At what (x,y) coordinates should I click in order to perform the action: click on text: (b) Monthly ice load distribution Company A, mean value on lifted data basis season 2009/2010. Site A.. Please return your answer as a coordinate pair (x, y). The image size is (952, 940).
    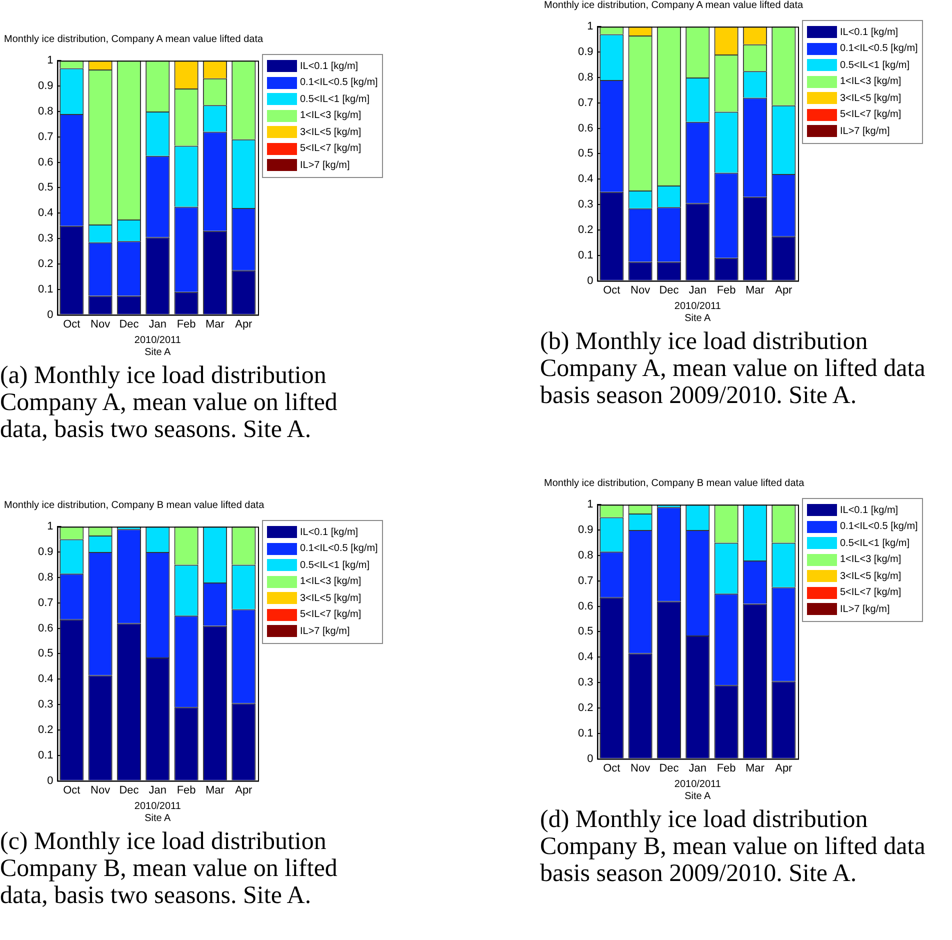
    Looking at the image, I should click on (733, 368).